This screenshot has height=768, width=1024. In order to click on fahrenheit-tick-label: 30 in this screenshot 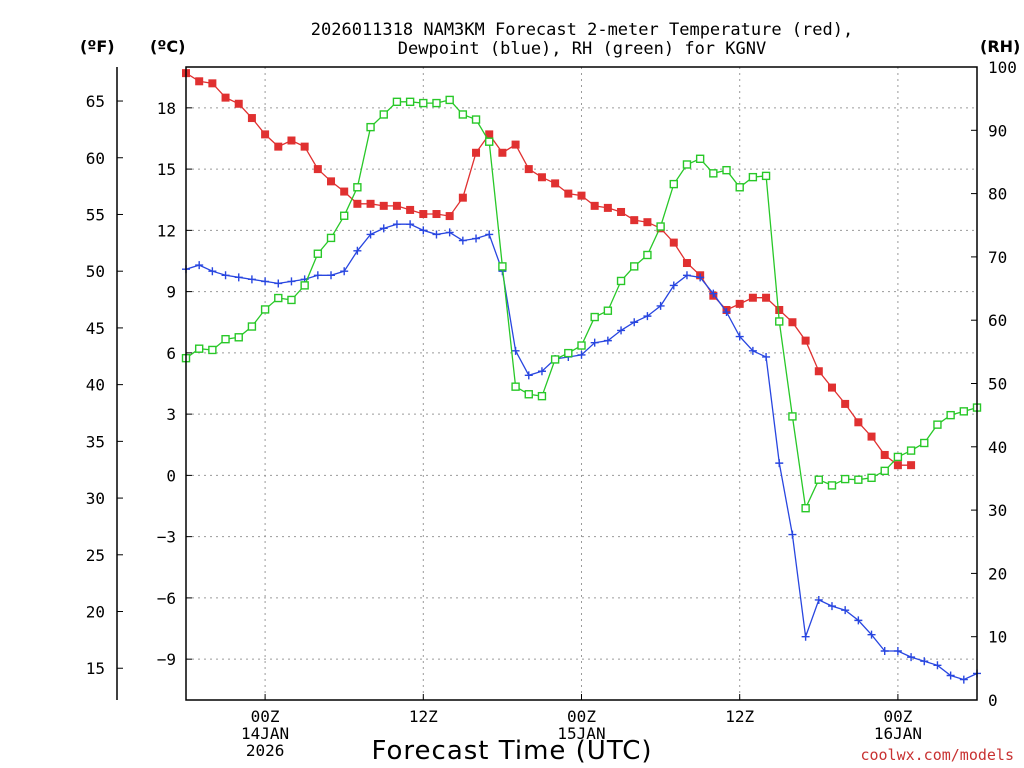, I will do `click(95, 498)`.